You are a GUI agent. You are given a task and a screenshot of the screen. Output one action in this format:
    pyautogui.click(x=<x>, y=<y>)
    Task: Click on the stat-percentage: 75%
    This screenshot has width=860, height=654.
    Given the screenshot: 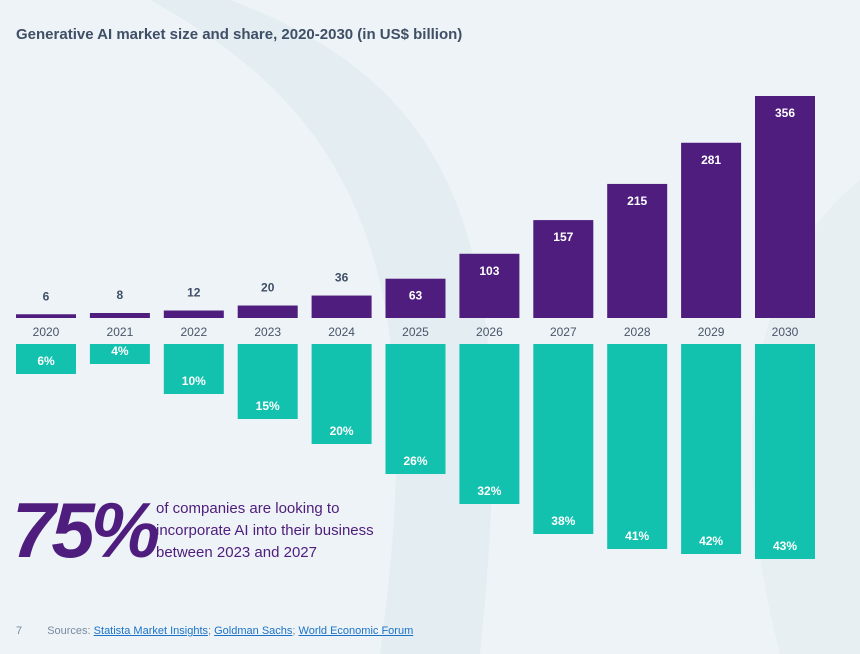 What is the action you would take?
    pyautogui.click(x=86, y=530)
    